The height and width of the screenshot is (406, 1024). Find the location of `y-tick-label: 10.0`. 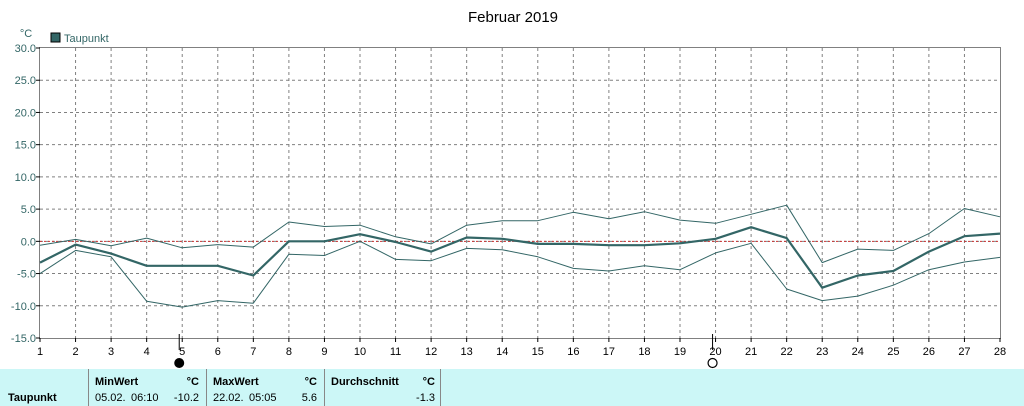

y-tick-label: 10.0 is located at coordinates (25, 178).